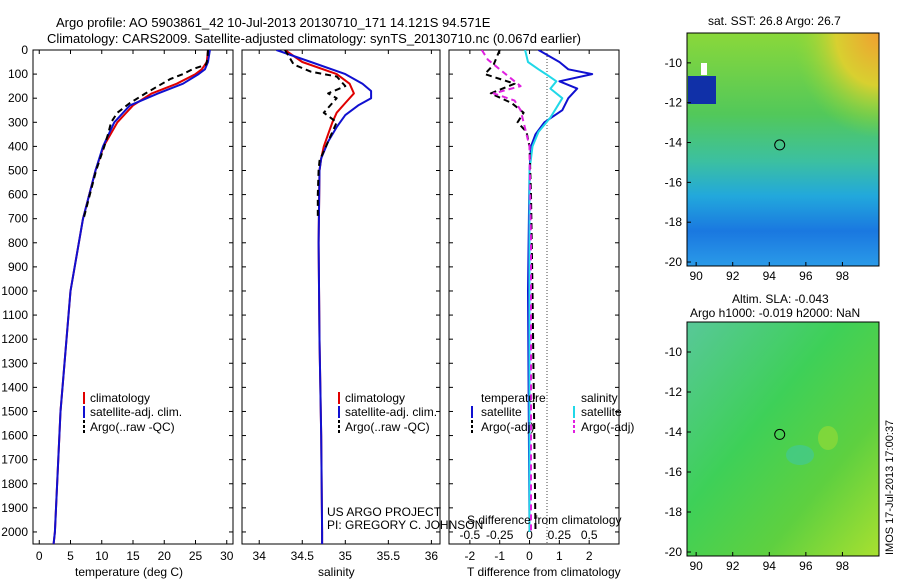  What do you see at coordinates (507, 427) in the screenshot?
I see `legend-label-t-argo: Argo(-adj)` at bounding box center [507, 427].